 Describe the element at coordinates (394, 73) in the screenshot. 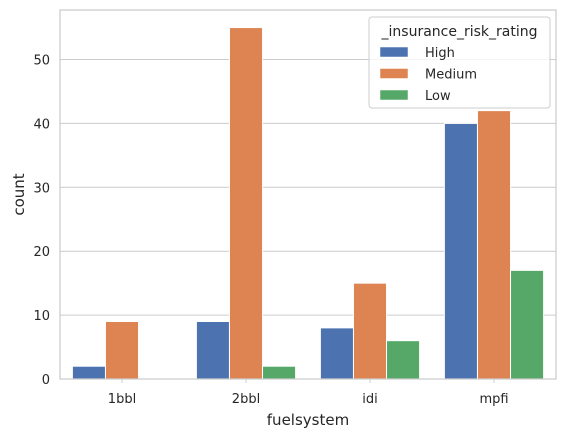

I see `legend-swatch-medium` at that location.